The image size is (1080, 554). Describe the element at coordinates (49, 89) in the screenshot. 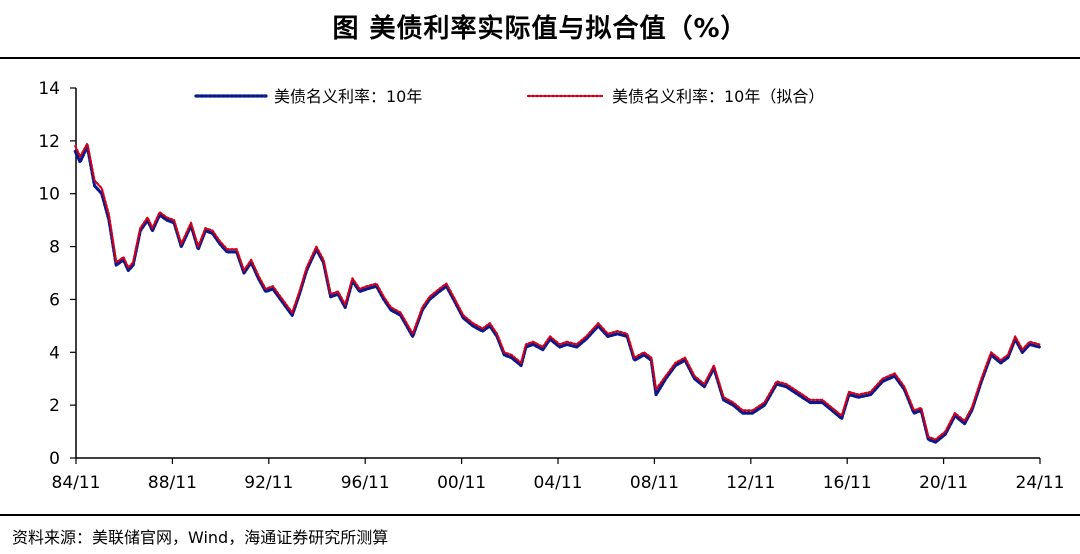

I see `y-tick-label: 14` at that location.